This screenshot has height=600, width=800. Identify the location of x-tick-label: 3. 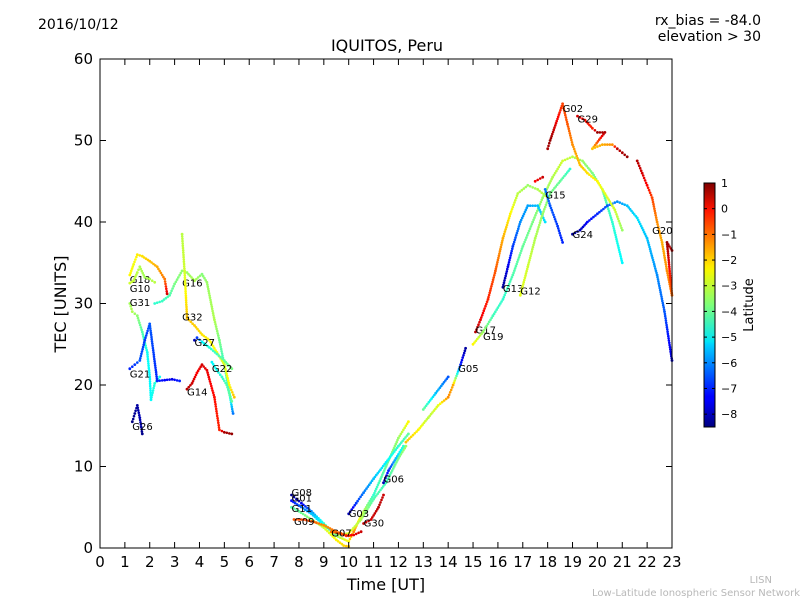
(175, 562).